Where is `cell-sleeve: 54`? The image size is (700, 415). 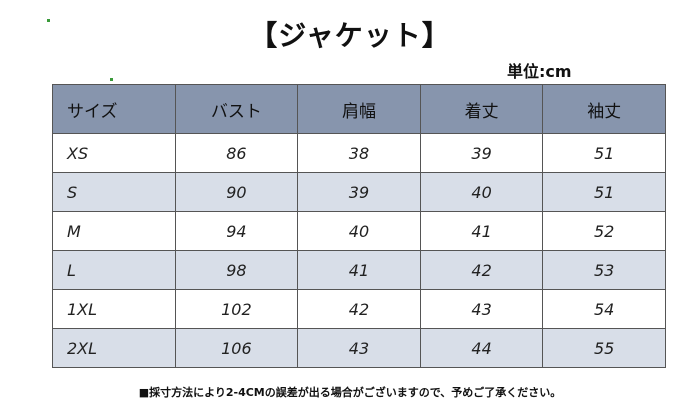 cell-sleeve: 54 is located at coordinates (604, 309).